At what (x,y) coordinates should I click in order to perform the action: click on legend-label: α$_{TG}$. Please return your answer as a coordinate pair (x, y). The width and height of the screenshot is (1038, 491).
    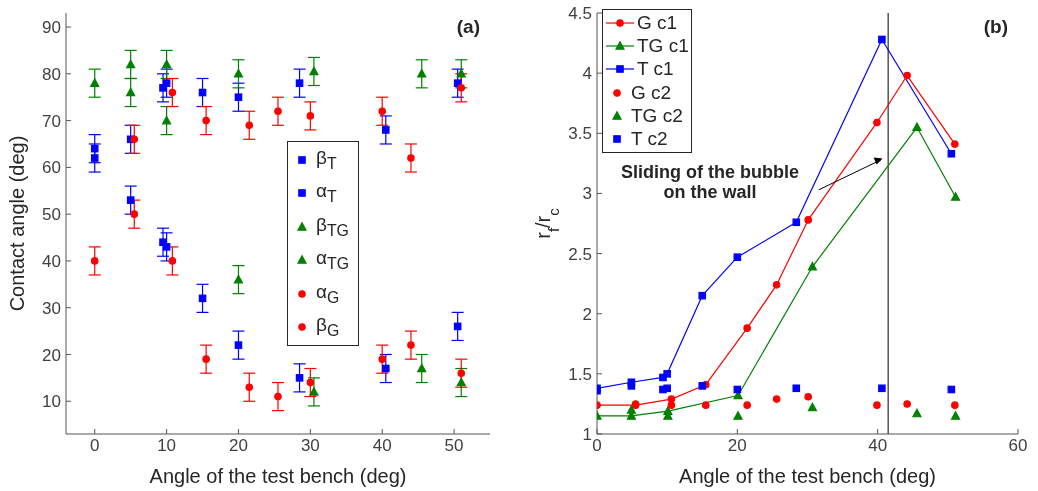
    Looking at the image, I should click on (332, 260).